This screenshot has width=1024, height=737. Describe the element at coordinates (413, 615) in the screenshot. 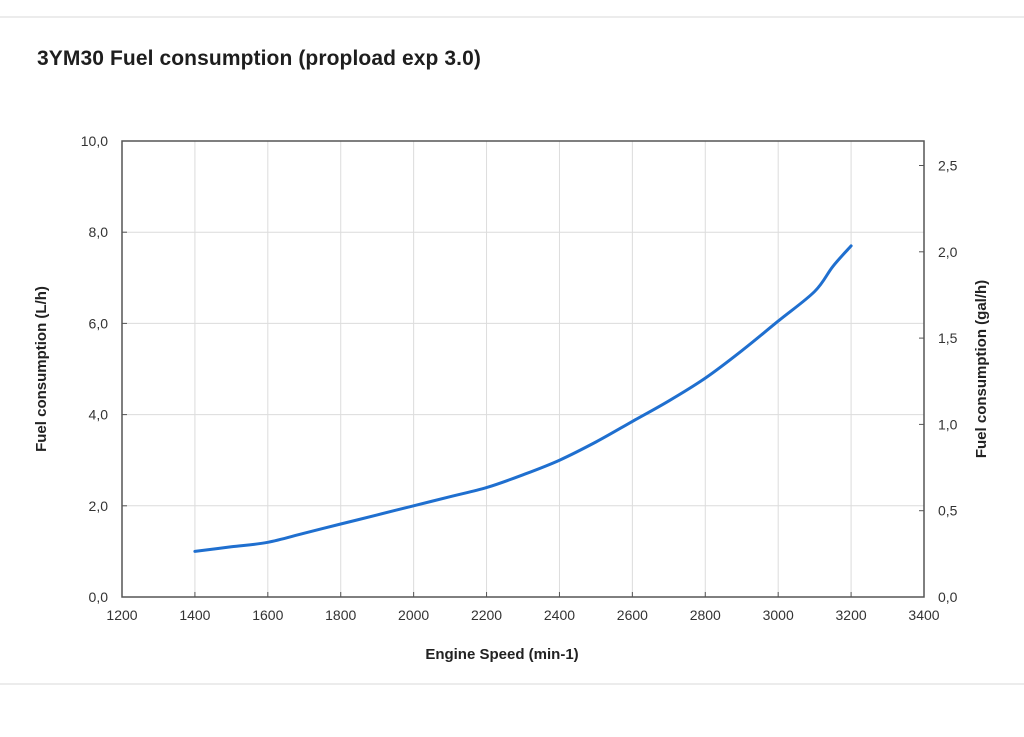

I see `x-tick-label: 2000` at that location.